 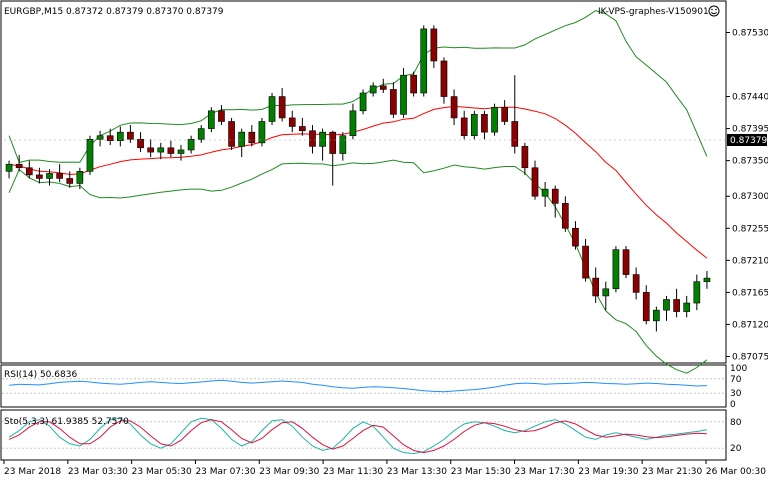 What do you see at coordinates (714, 11) in the screenshot?
I see `smiley-icon` at bounding box center [714, 11].